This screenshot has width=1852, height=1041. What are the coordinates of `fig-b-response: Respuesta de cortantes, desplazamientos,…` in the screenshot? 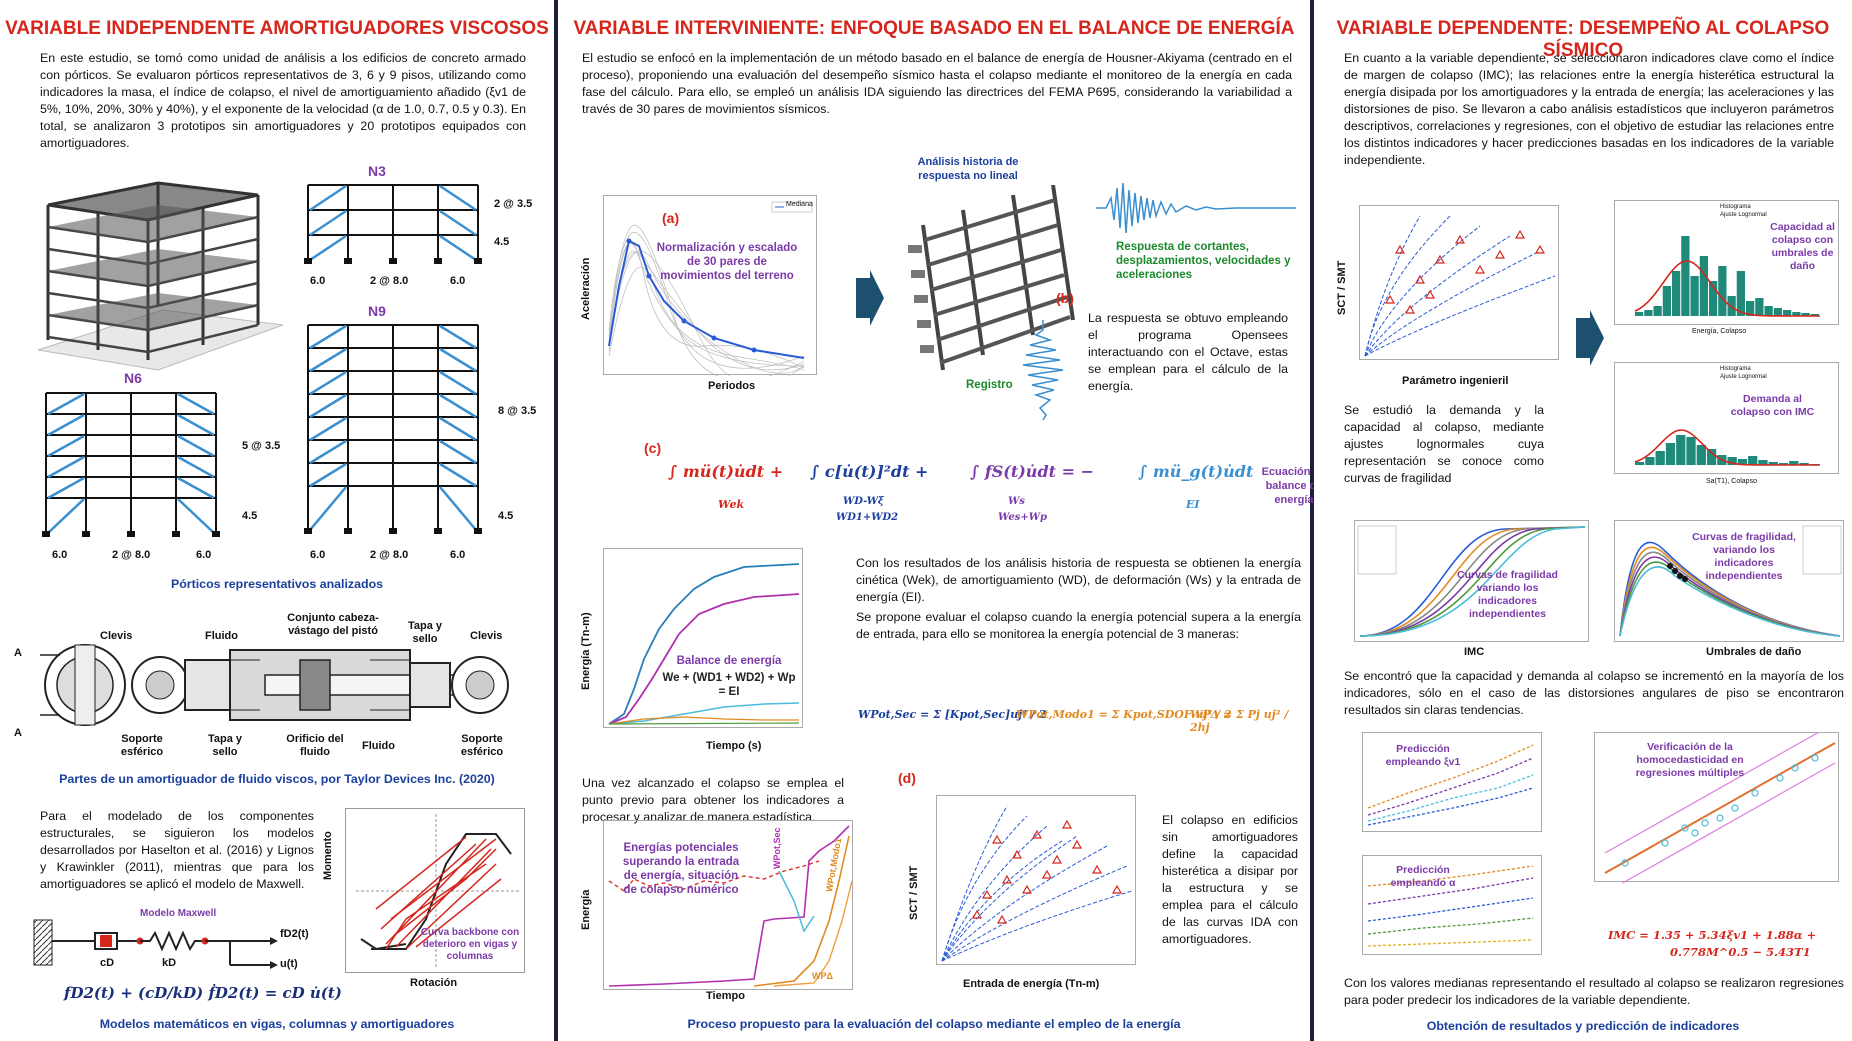 It's located at (1203, 261).